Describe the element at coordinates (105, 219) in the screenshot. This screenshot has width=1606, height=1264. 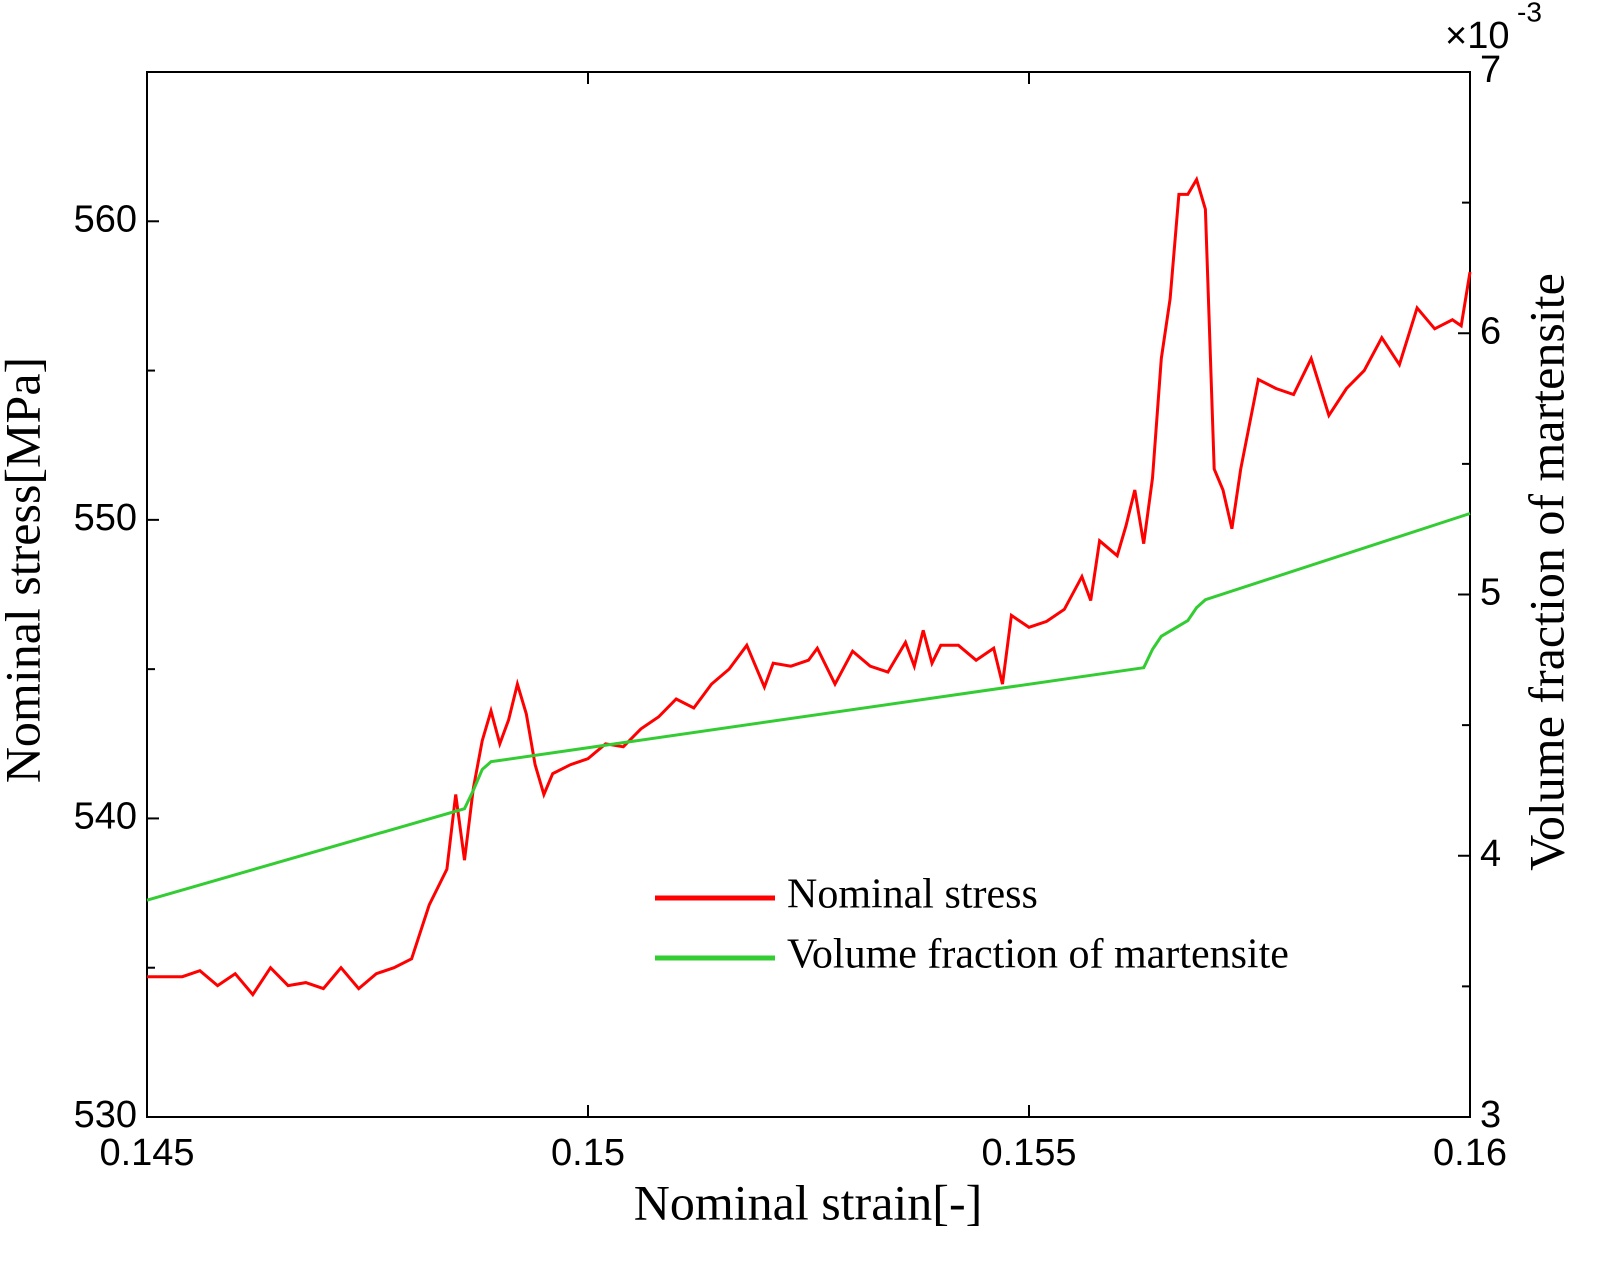
I see `y-tick-label: 560` at that location.